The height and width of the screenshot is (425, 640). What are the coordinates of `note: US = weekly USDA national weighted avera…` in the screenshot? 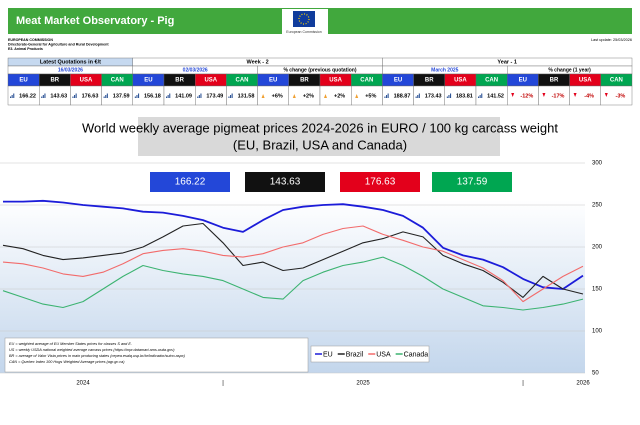 It's located at (92, 350).